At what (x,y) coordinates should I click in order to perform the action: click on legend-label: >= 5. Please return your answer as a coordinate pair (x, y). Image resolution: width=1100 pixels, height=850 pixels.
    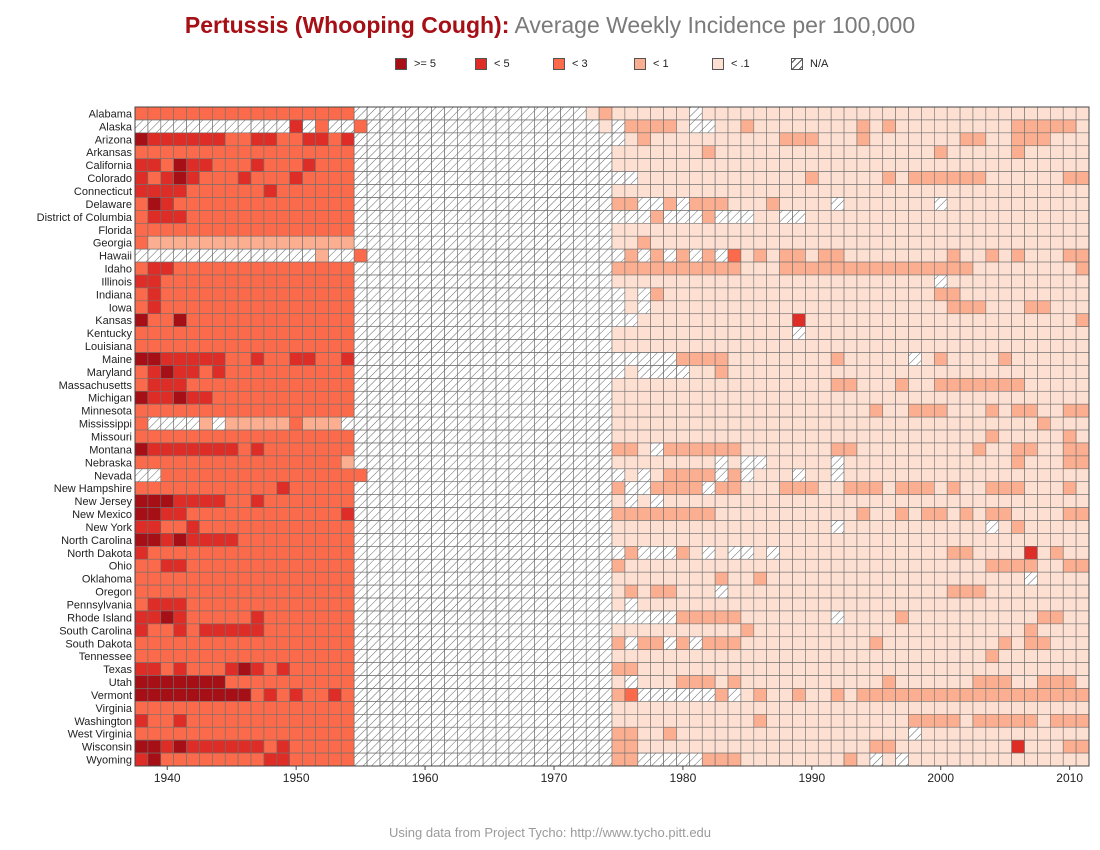
    Looking at the image, I should click on (425, 64).